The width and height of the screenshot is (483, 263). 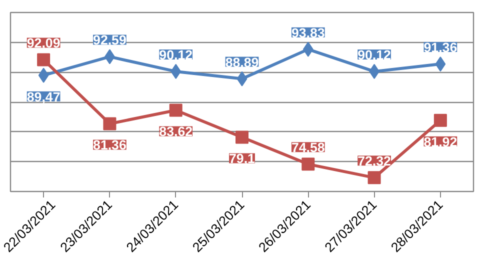 I want to click on data-label: 93,83, so click(x=308, y=32).